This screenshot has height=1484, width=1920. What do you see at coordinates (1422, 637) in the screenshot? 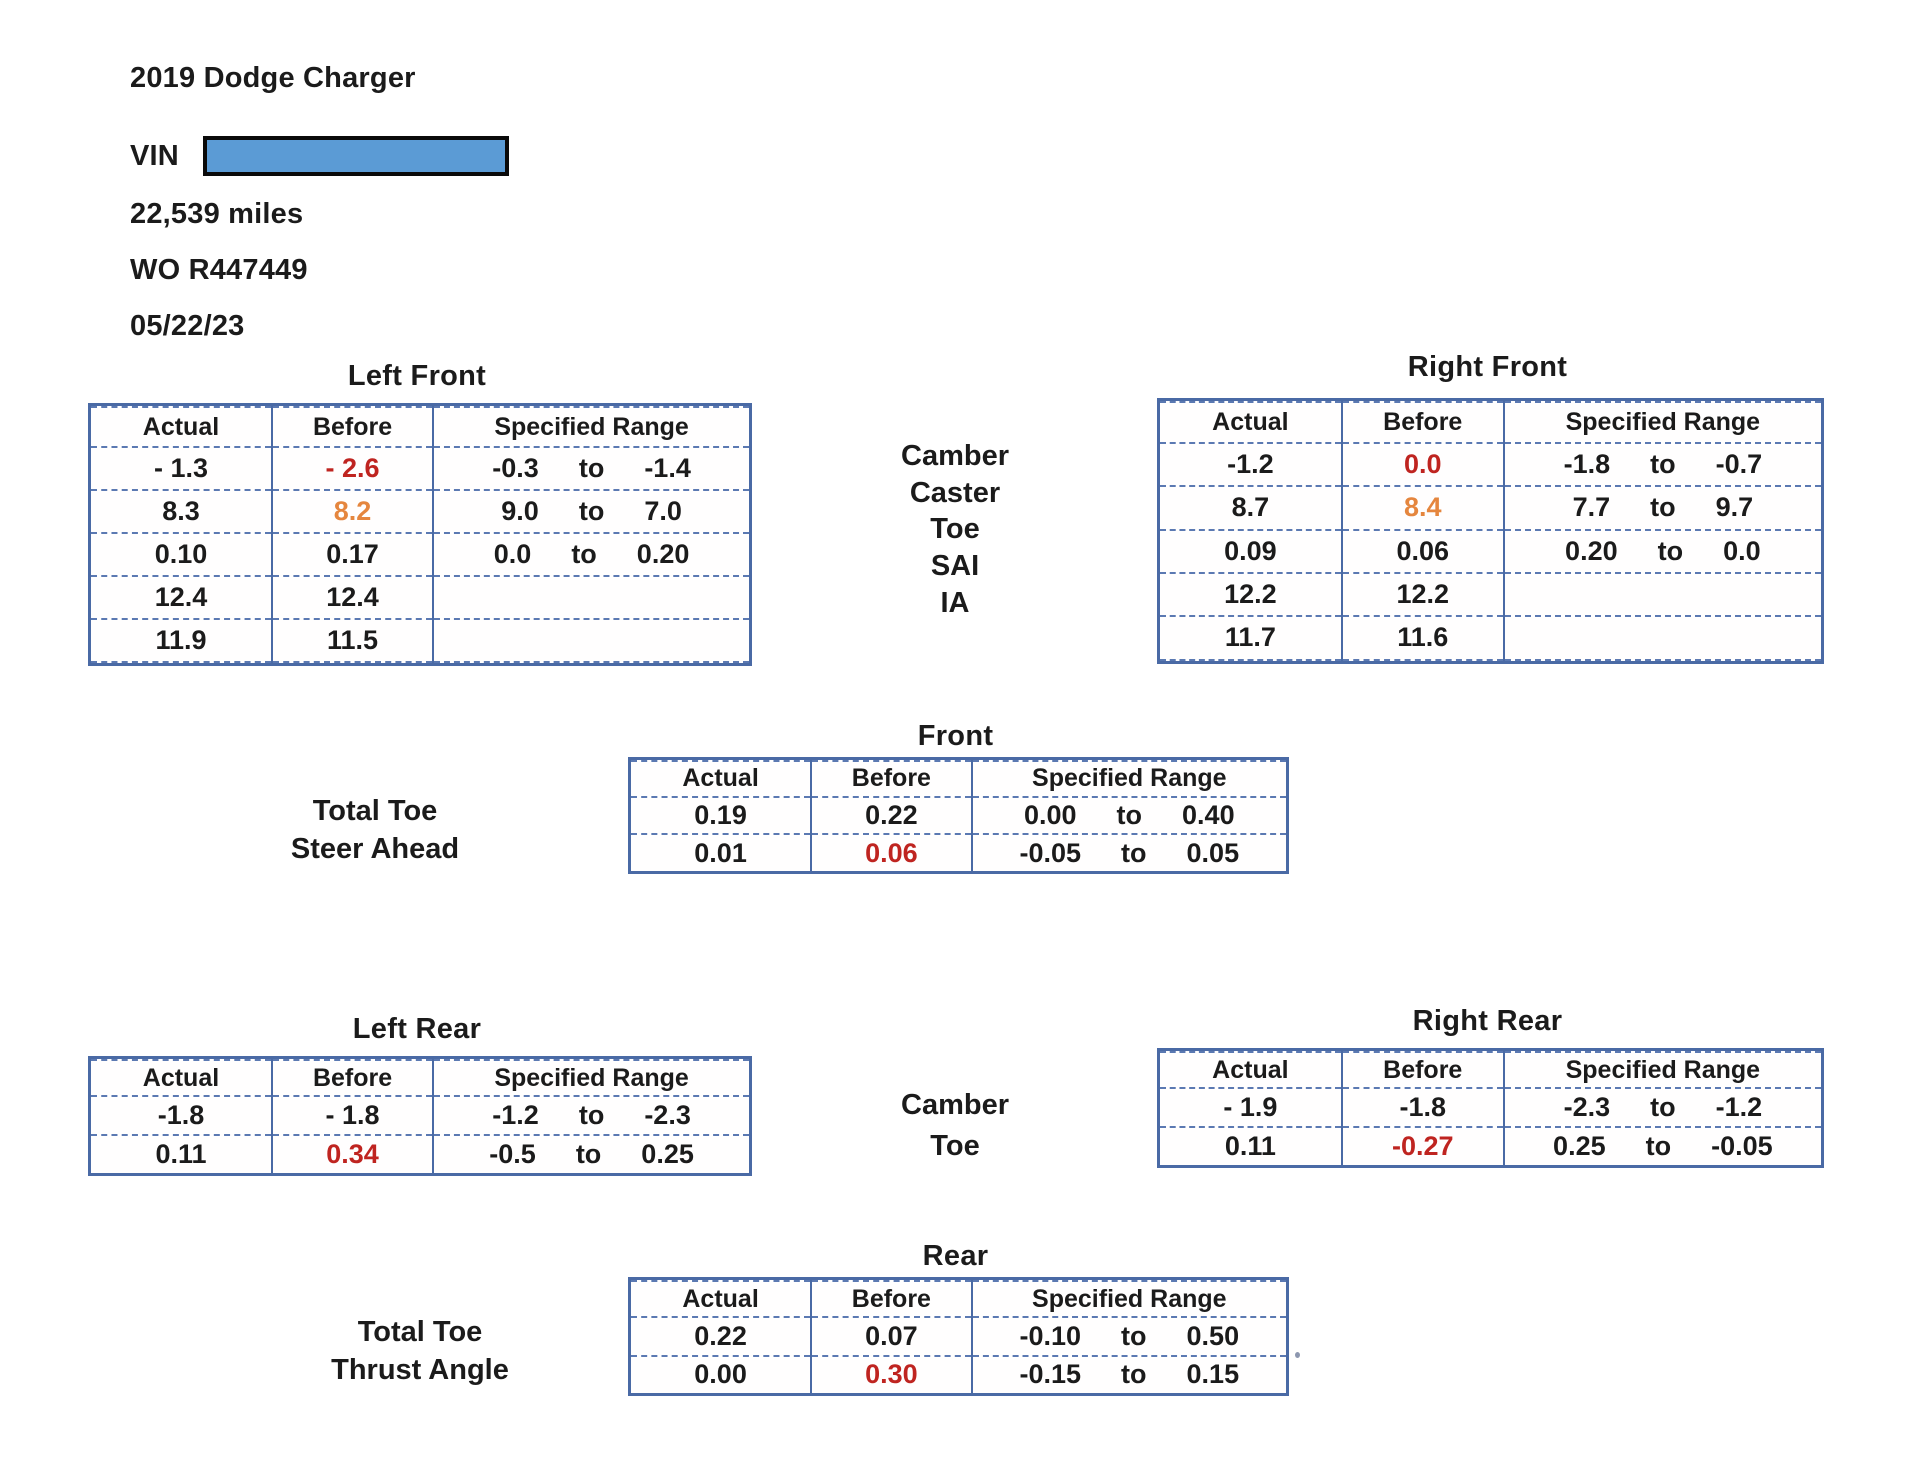
I see `front_right-ia-before: 11.6` at bounding box center [1422, 637].